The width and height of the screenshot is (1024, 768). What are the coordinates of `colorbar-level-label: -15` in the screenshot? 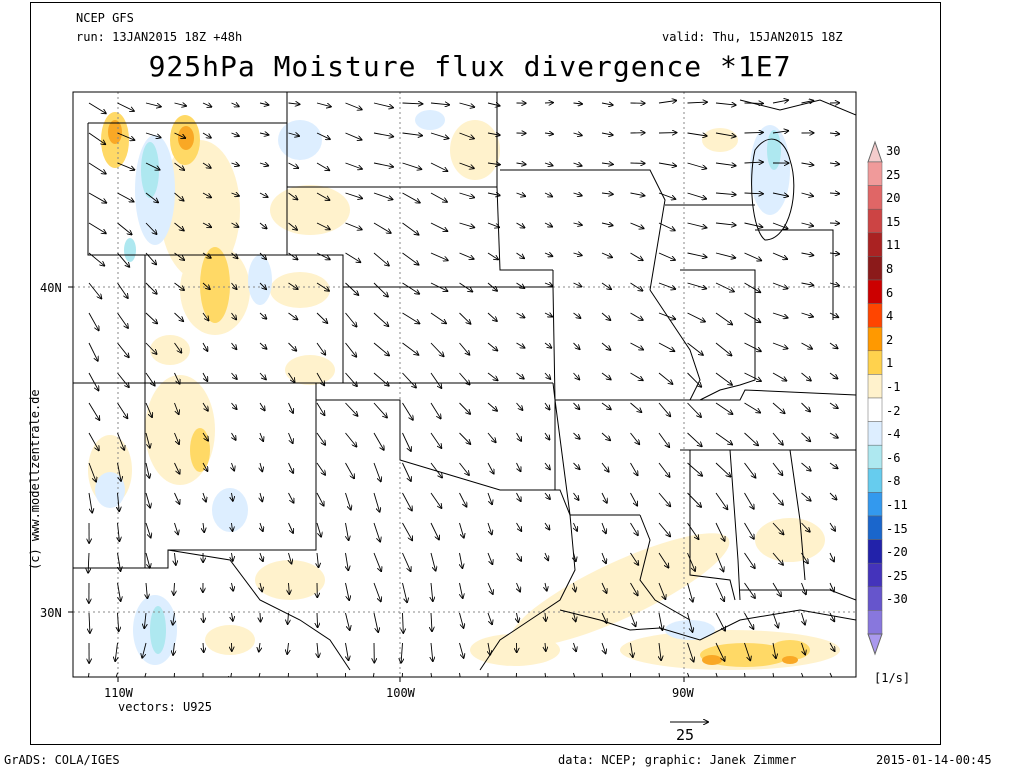 It's located at (897, 528).